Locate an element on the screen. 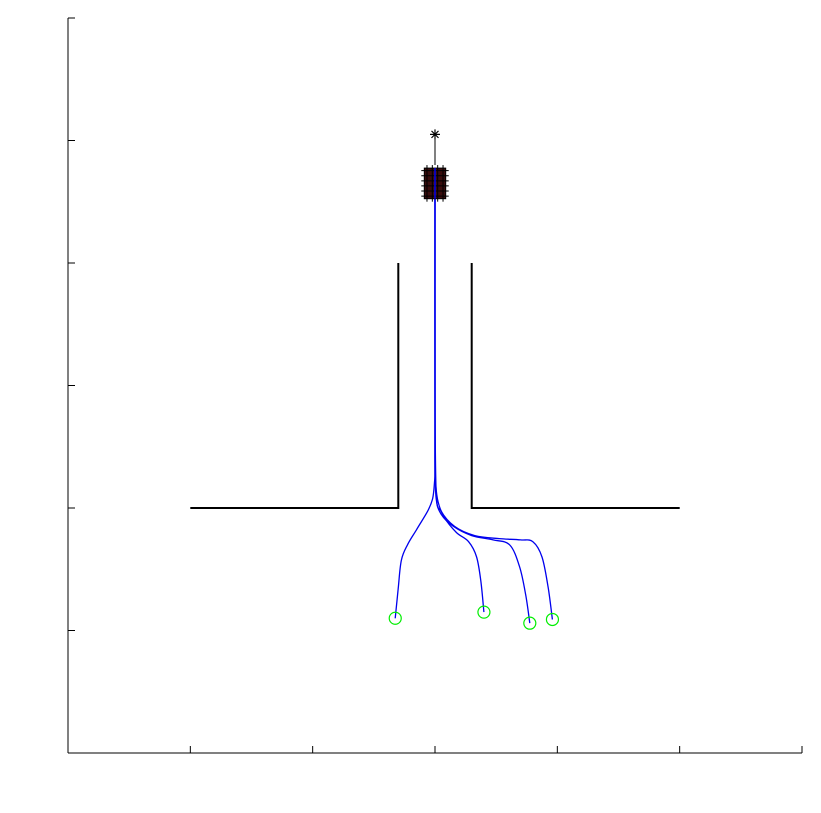 This screenshot has width=821, height=813. goal-marker is located at coordinates (435, 134).